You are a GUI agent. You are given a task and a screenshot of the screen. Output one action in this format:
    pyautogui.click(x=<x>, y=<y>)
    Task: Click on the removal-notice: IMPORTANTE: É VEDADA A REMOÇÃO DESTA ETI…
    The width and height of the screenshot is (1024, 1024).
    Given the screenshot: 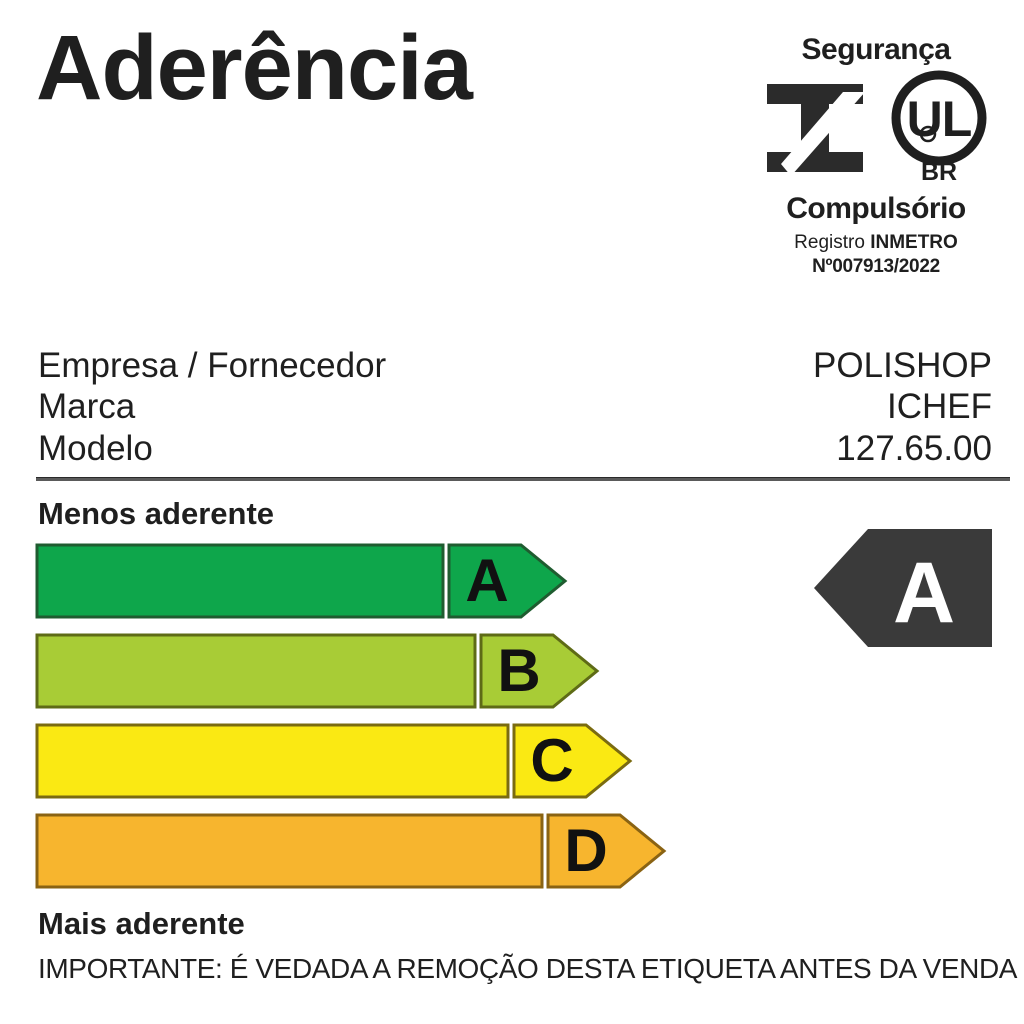 What is the action you would take?
    pyautogui.click(x=528, y=968)
    